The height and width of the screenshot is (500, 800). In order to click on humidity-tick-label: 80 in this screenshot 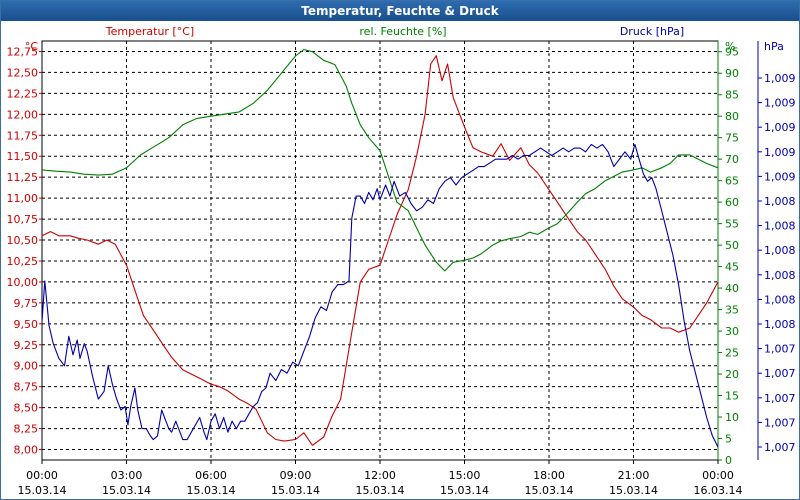, I will do `click(732, 116)`.